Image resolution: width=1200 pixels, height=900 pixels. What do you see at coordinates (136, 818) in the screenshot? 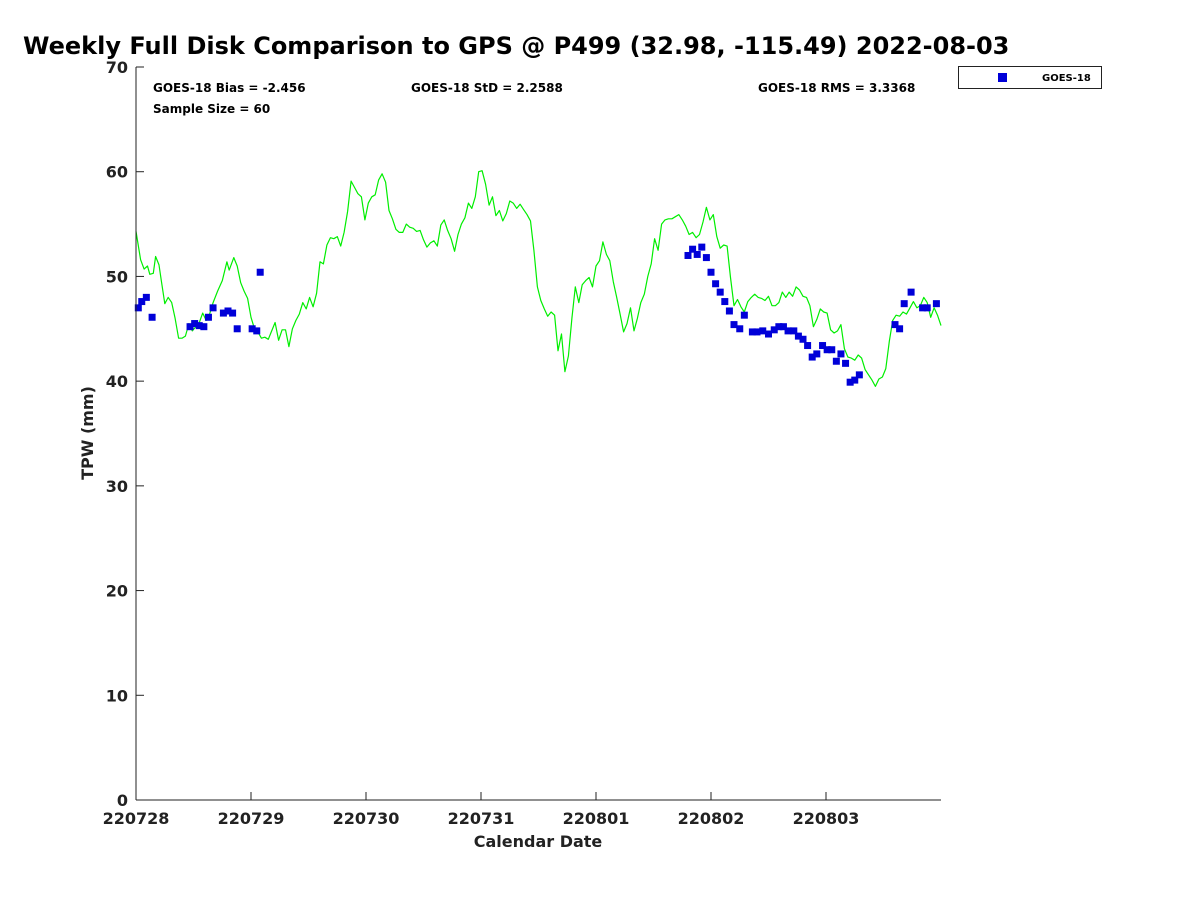
I see `x-tick-label: 220728` at bounding box center [136, 818].